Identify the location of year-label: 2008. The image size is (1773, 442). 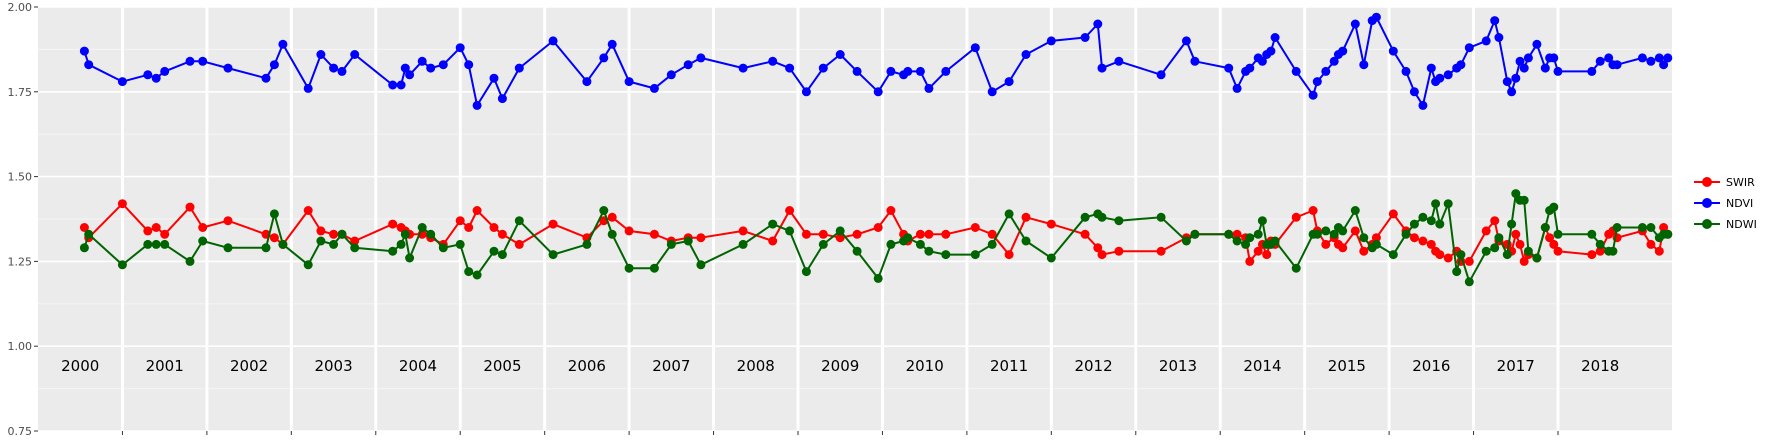
(756, 366).